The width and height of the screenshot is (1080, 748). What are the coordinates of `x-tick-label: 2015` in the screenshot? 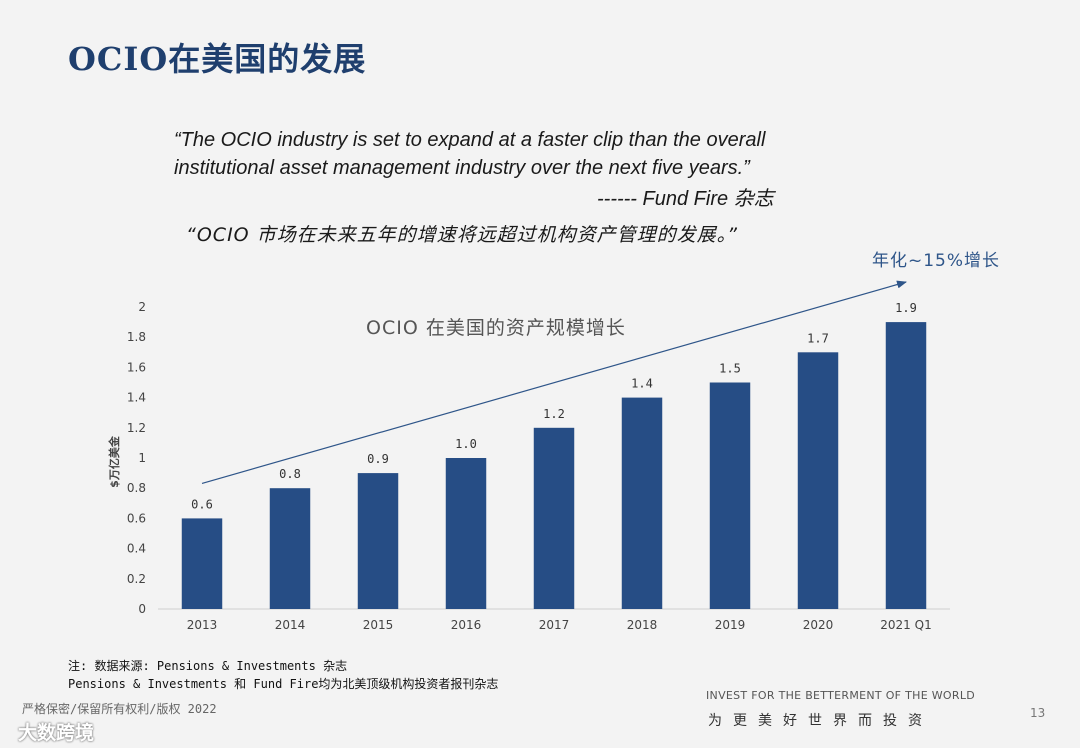 It's located at (378, 625).